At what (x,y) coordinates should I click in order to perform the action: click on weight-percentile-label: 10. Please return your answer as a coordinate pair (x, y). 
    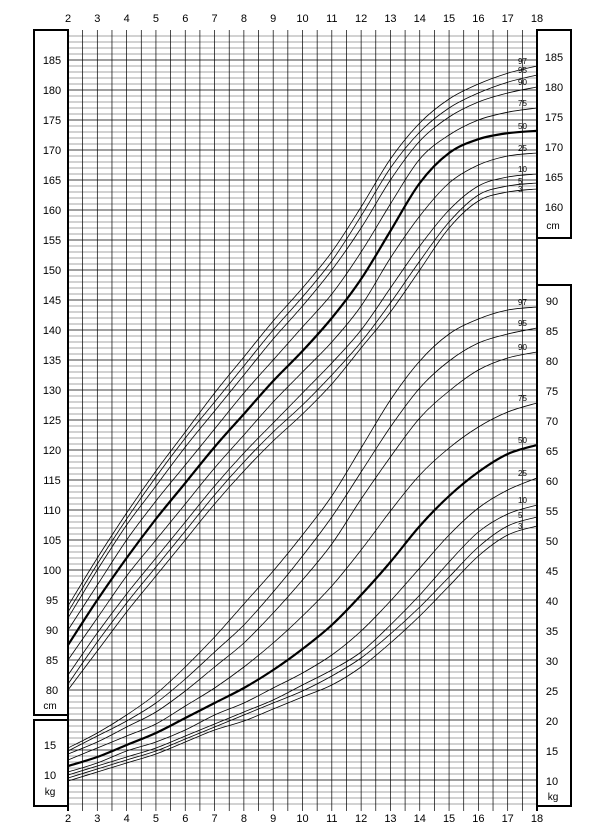
    Looking at the image, I should click on (522, 500).